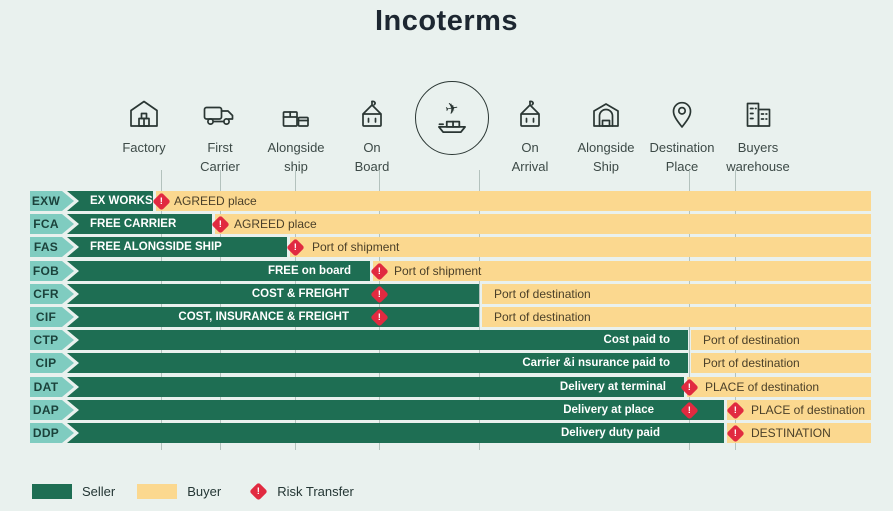 The height and width of the screenshot is (511, 893). What do you see at coordinates (46, 340) in the screenshot?
I see `incoterm-code: CTP` at bounding box center [46, 340].